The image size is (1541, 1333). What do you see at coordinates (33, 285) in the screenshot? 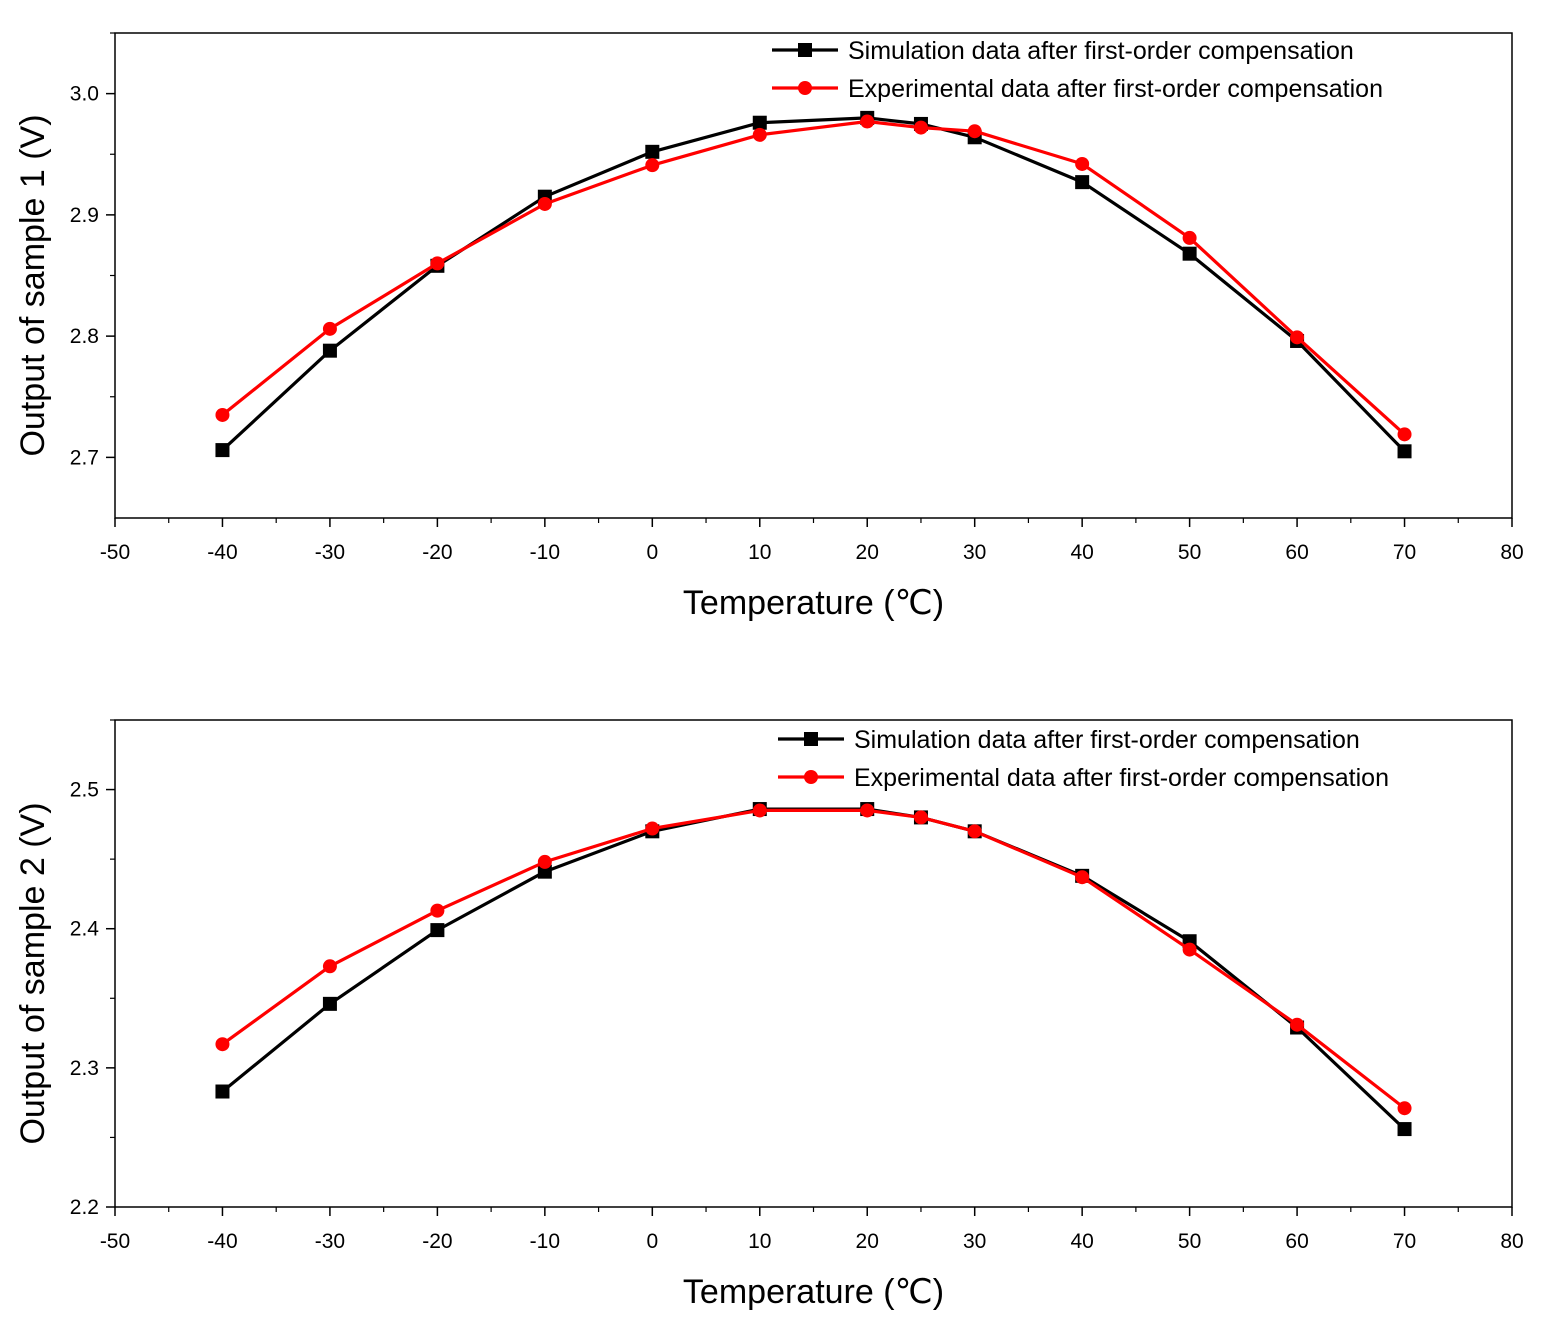
I see `y-axis-title: Output of sample 1 (V)` at bounding box center [33, 285].